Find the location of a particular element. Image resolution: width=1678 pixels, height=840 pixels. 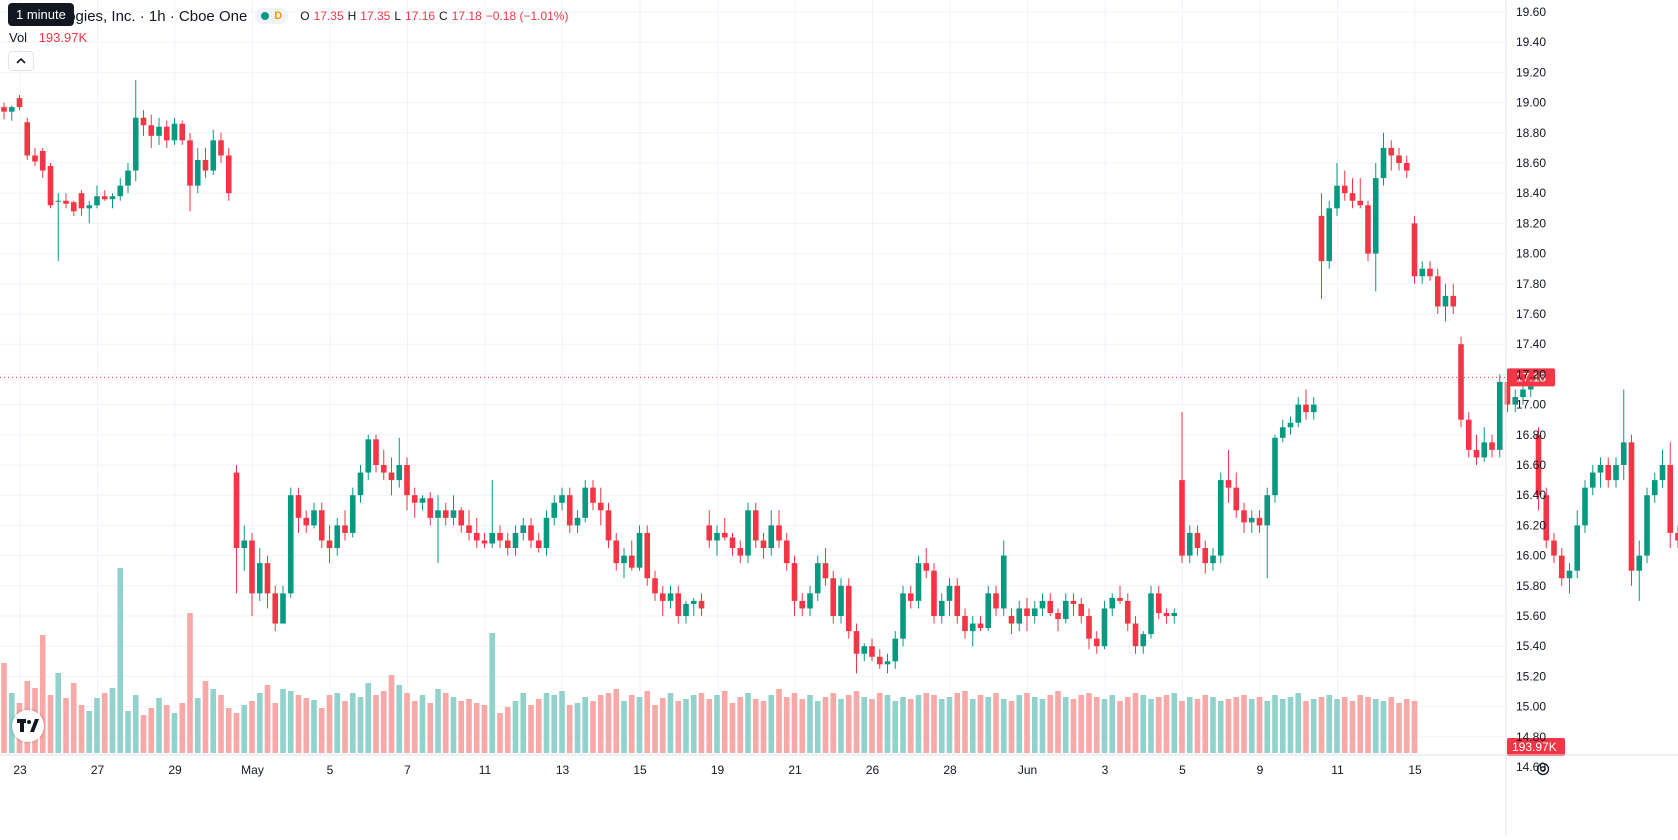

collapse-legend-button is located at coordinates (21, 61).